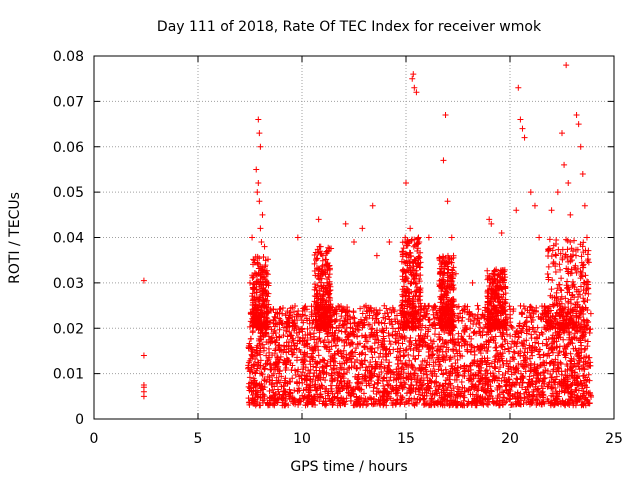 Image resolution: width=640 pixels, height=480 pixels. Describe the element at coordinates (68, 193) in the screenshot. I see `y-tick-label: 0.05` at that location.